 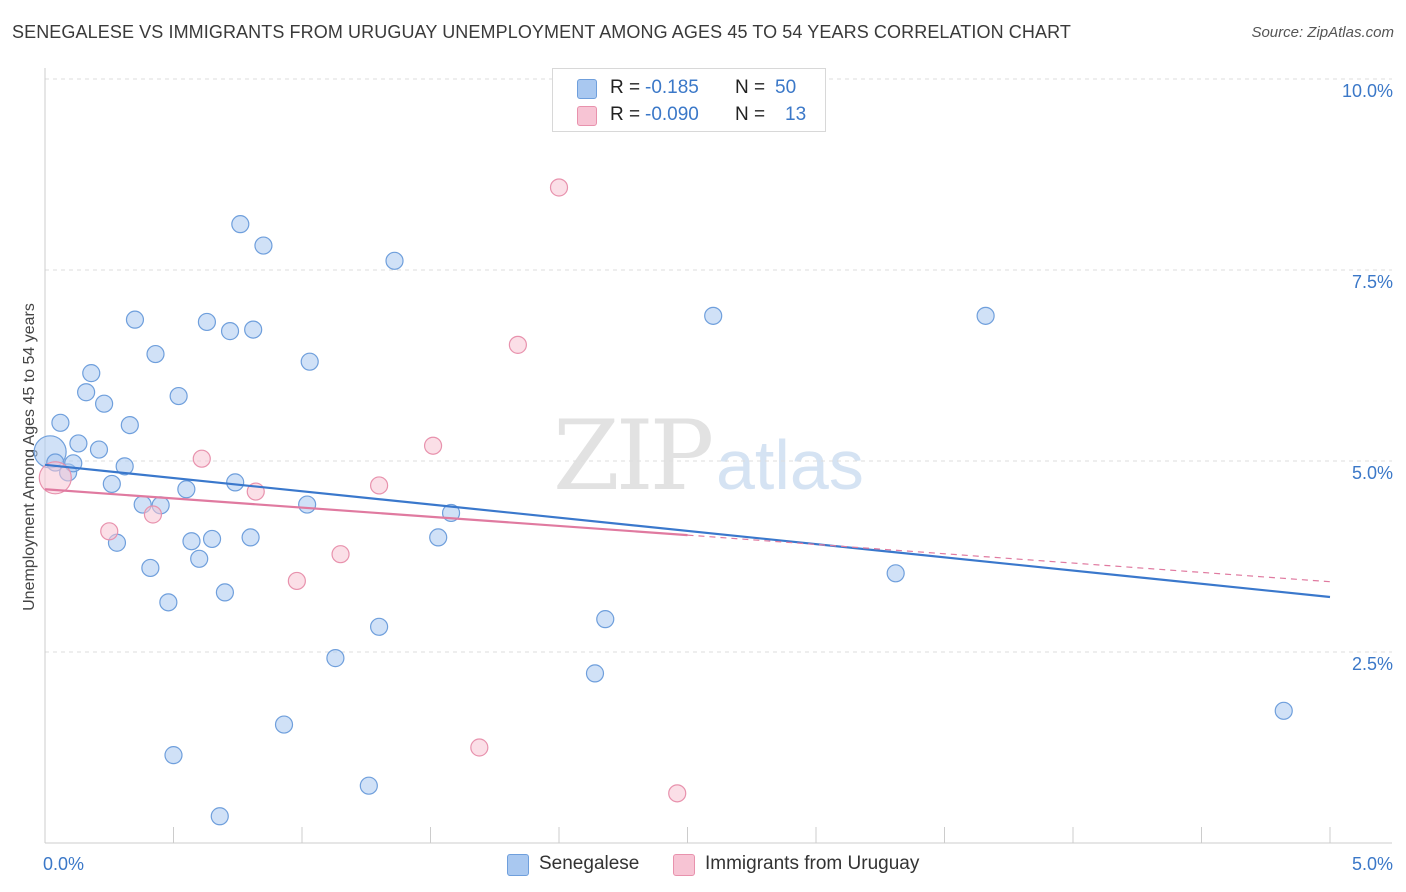 I want to click on source-label: Source: ZipAtlas.com, so click(x=1322, y=32).